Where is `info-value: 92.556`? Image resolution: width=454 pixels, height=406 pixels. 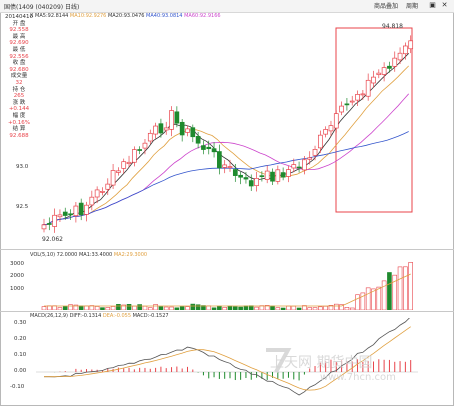 info-value: 92.556 is located at coordinates (19, 56).